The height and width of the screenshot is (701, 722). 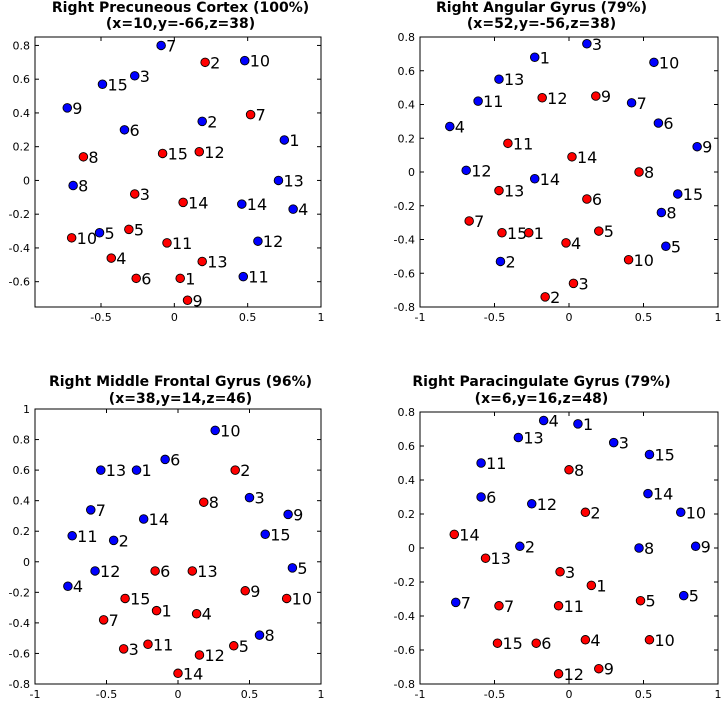 What do you see at coordinates (35, 694) in the screenshot?
I see `x-tick-label: -1` at bounding box center [35, 694].